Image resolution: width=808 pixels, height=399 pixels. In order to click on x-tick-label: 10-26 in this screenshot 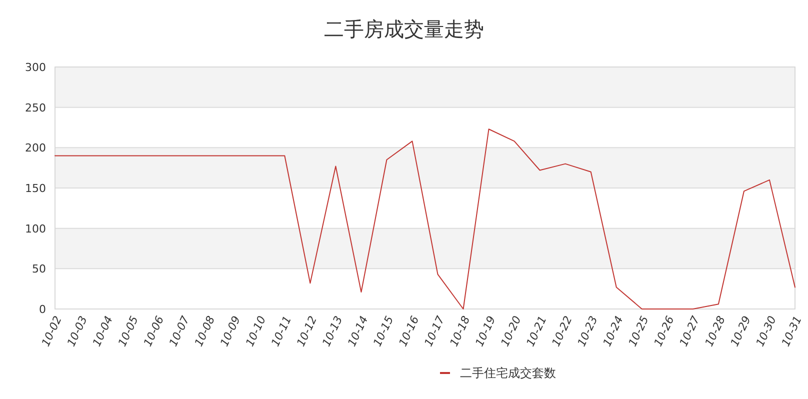, I will do `click(664, 331)`.